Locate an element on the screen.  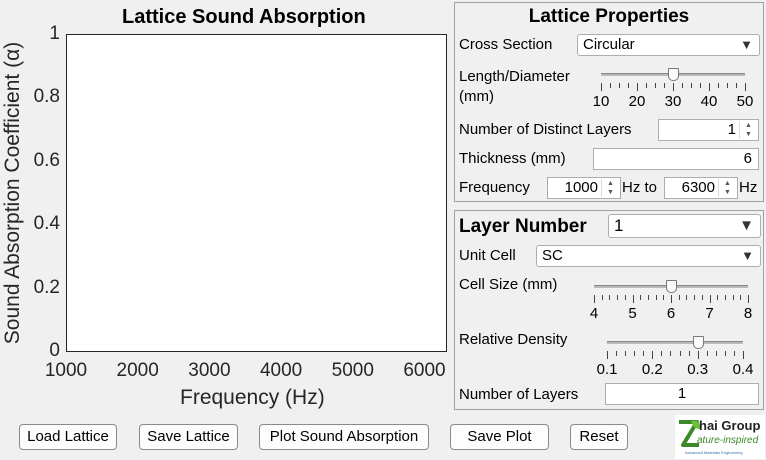
lattice-properties-title: Lattice Properties is located at coordinates (609, 16).